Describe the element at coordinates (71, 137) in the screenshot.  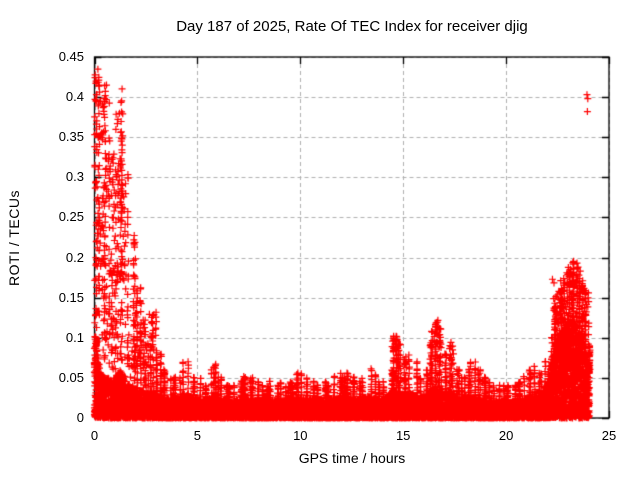
I see `y-tick-label: 0.35` at that location.